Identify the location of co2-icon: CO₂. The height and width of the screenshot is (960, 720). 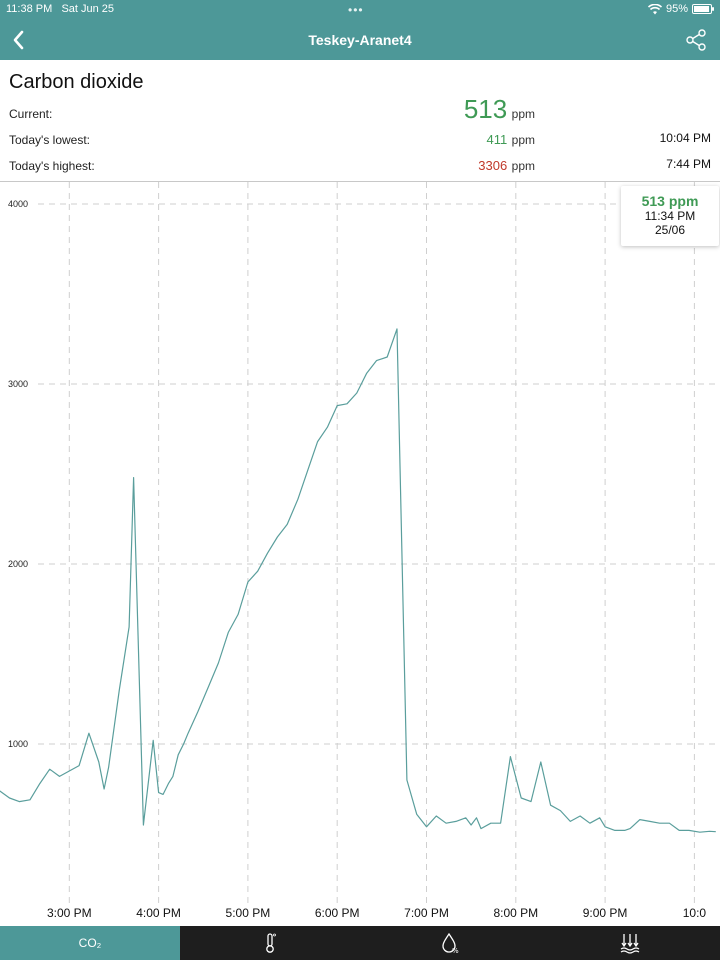
(90, 943).